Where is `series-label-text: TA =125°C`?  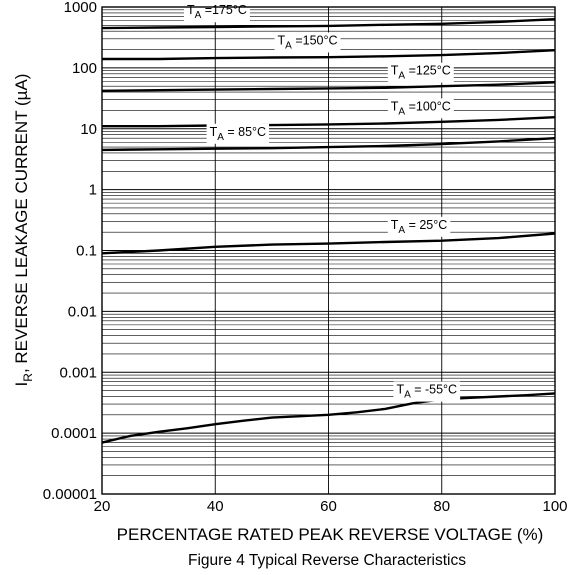 series-label-text: TA =125°C is located at coordinates (421, 73).